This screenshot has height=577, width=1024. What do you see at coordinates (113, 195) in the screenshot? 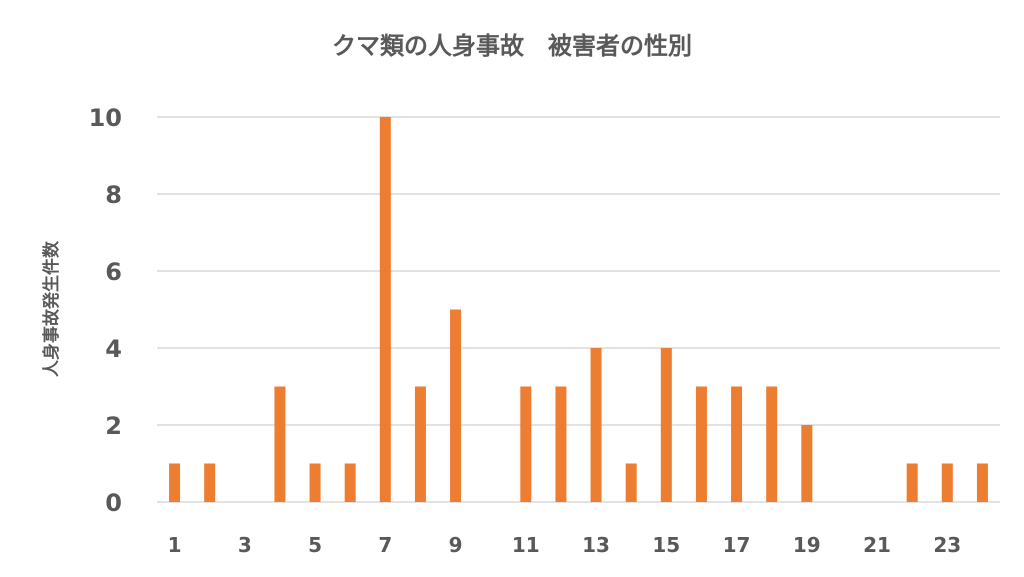
I see `y-tick-label: 8` at bounding box center [113, 195].